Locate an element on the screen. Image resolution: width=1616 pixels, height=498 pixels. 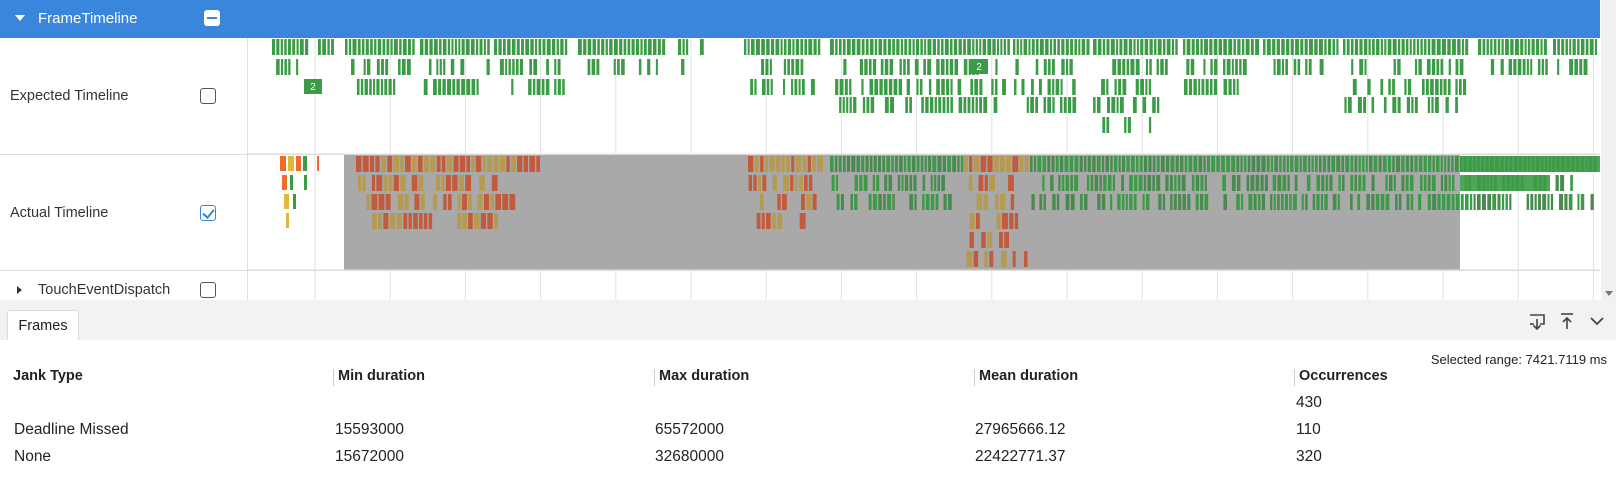
expand-triangle-icon is located at coordinates (20, 18).